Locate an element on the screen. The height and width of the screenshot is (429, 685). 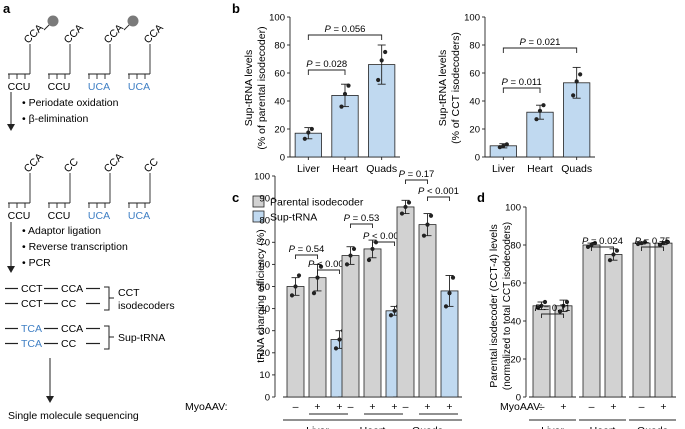
panel-c-legend: Parental isodecoder Sup-tRNA is located at coordinates (308, 209).